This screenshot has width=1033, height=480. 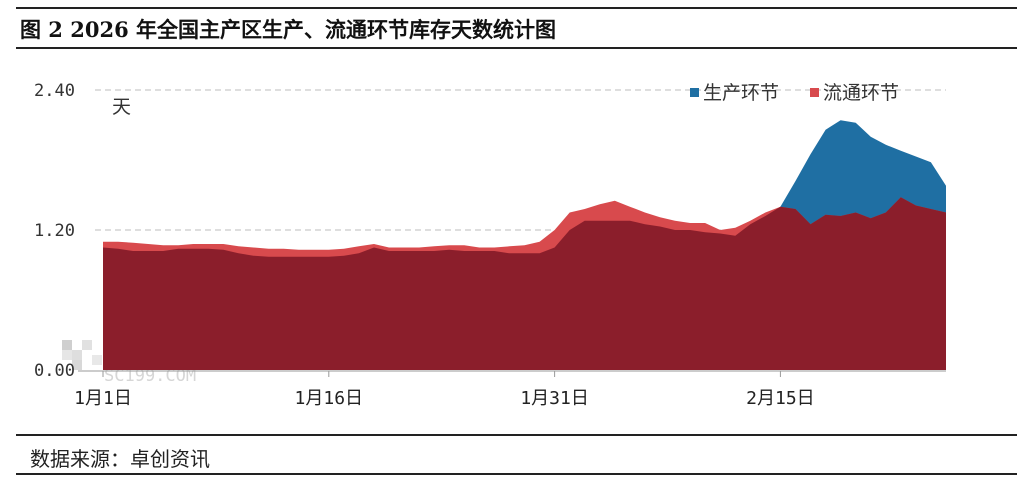 What do you see at coordinates (780, 398) in the screenshot?
I see `x-tick-label: 2月15日` at bounding box center [780, 398].